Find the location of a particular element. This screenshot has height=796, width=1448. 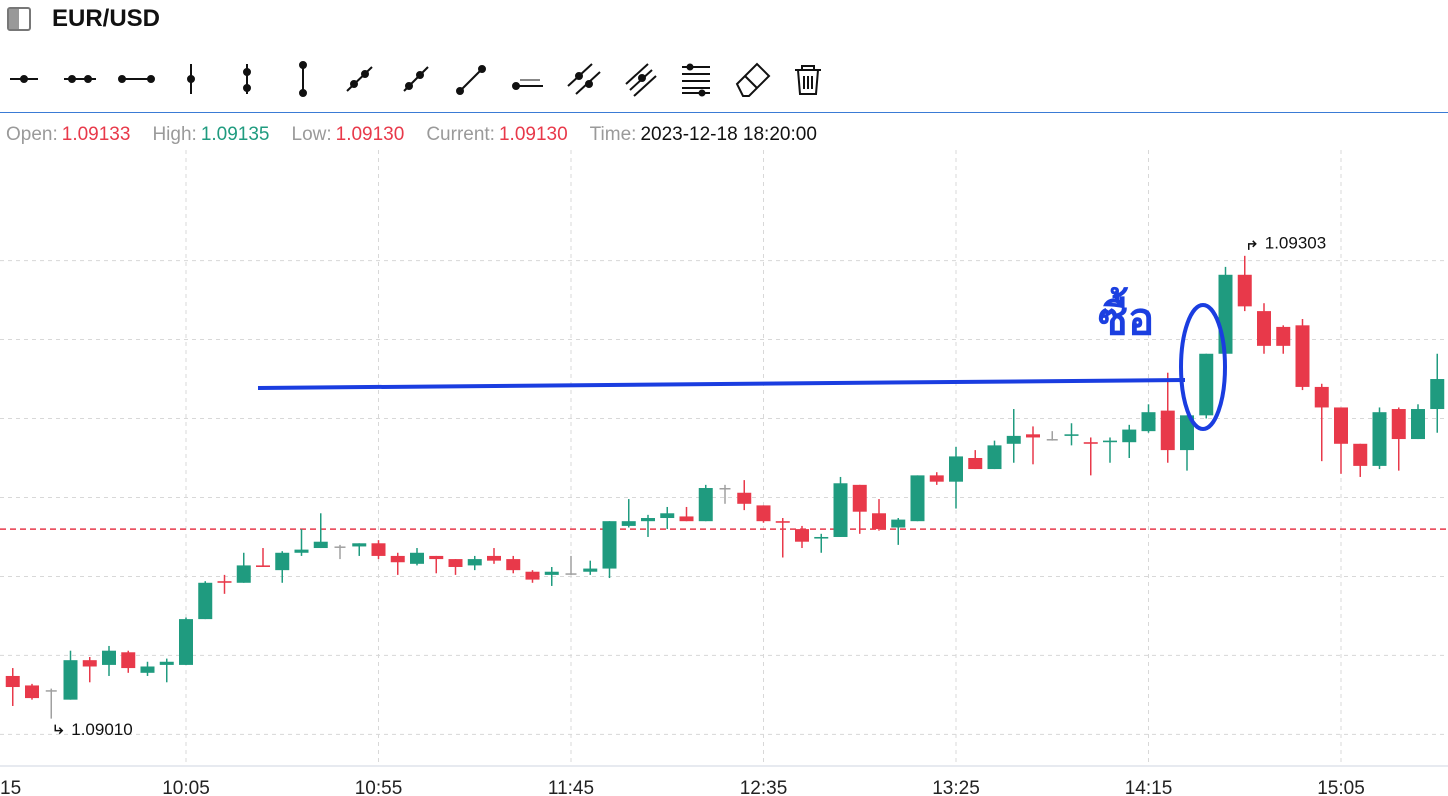

x-tick-label: 10:05 is located at coordinates (186, 787).